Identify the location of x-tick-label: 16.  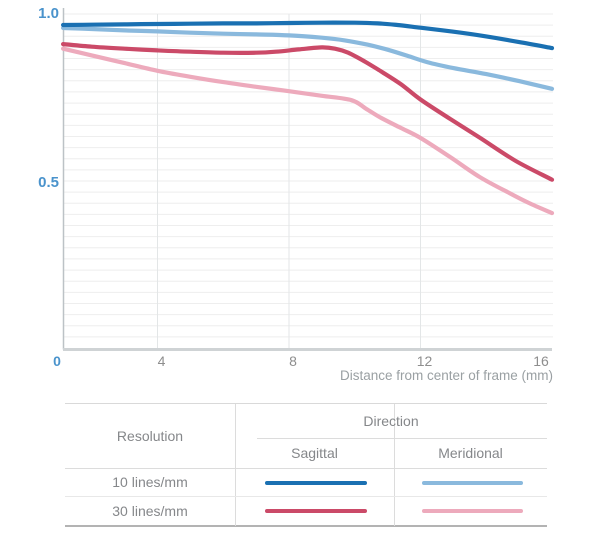
(541, 361).